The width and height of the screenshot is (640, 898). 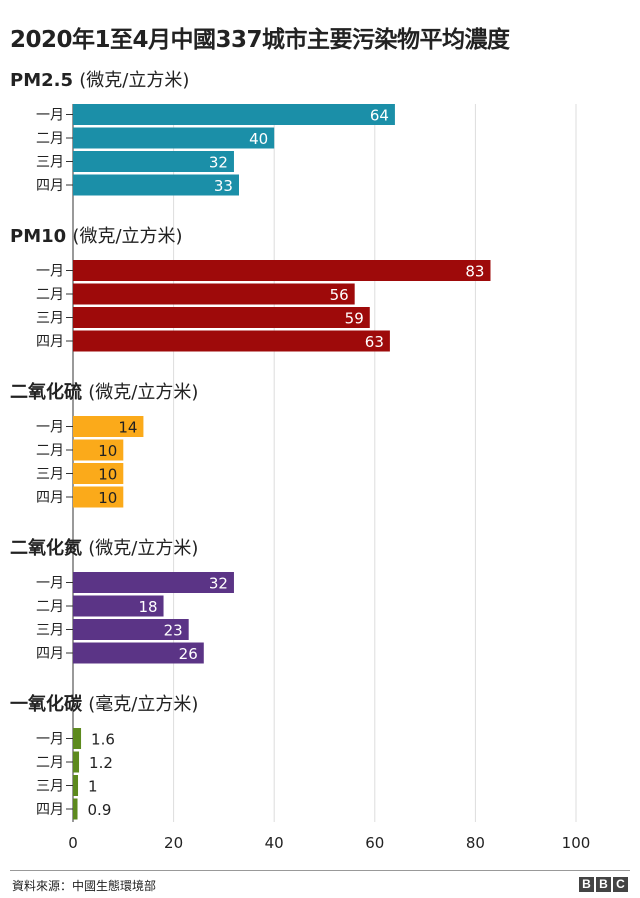 I want to click on data-label: 59, so click(x=354, y=319).